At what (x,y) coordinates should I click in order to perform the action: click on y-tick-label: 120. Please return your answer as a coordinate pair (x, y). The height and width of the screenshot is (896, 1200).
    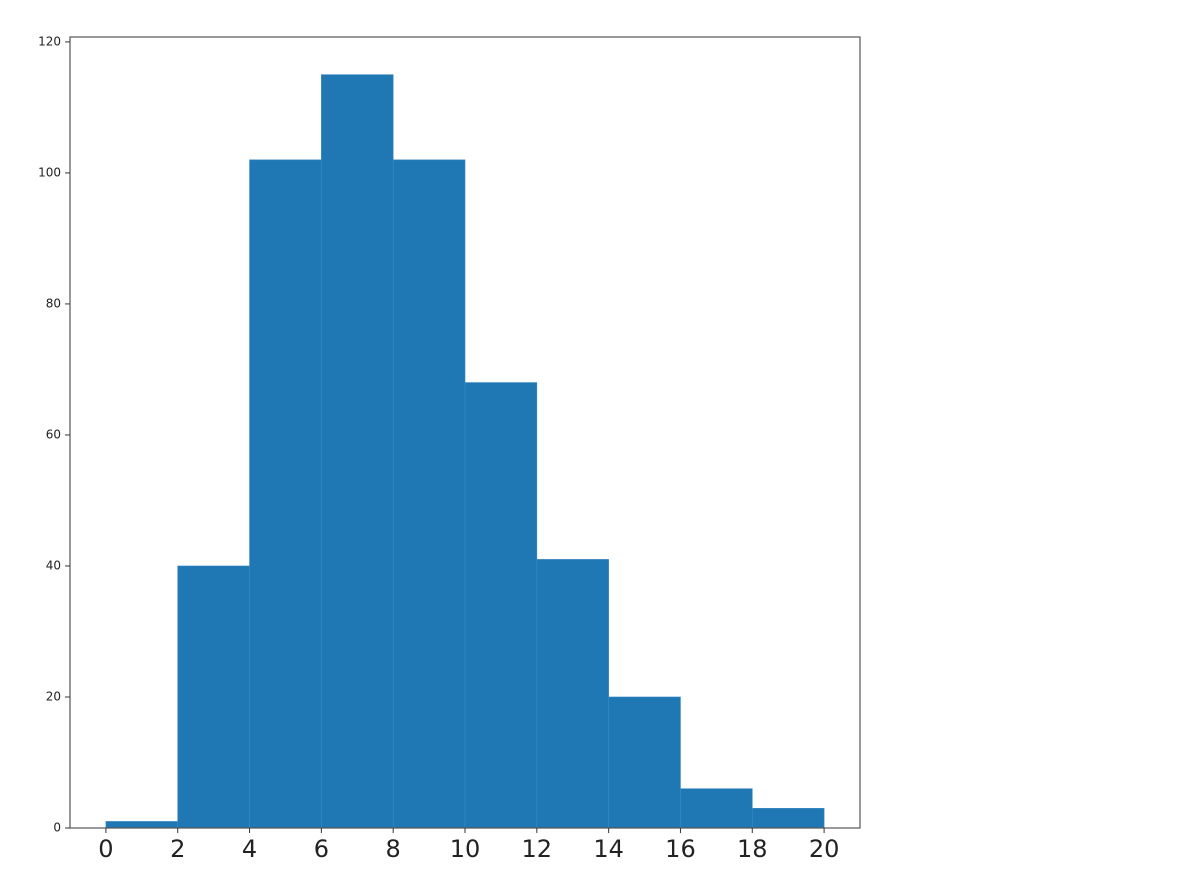
    Looking at the image, I should click on (49, 41).